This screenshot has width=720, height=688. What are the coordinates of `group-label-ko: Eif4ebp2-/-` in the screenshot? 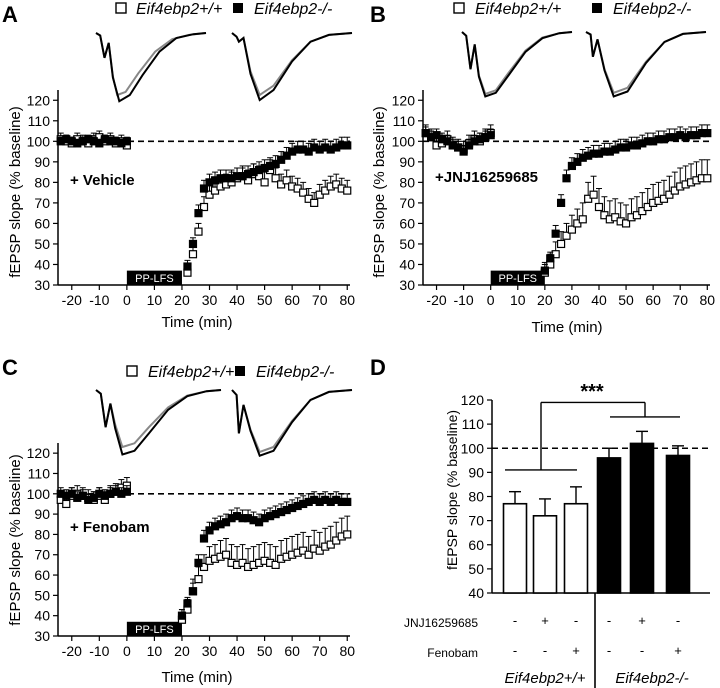 It's located at (651, 678).